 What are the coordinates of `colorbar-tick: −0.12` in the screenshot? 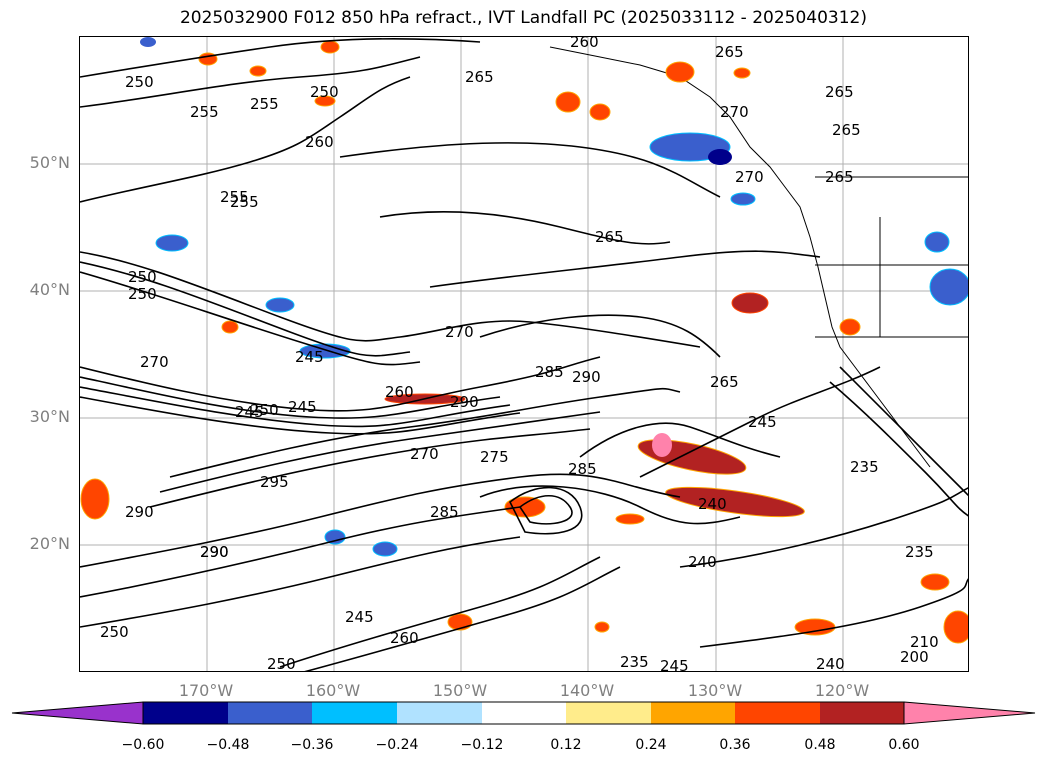 It's located at (482, 745).